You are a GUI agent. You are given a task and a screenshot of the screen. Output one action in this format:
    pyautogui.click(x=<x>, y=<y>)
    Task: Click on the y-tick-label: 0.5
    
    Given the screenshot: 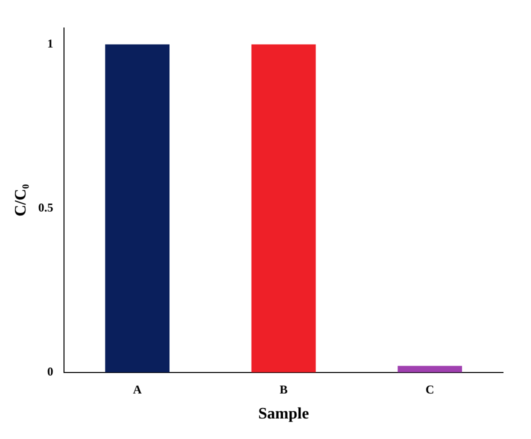 What is the action you would take?
    pyautogui.click(x=46, y=207)
    